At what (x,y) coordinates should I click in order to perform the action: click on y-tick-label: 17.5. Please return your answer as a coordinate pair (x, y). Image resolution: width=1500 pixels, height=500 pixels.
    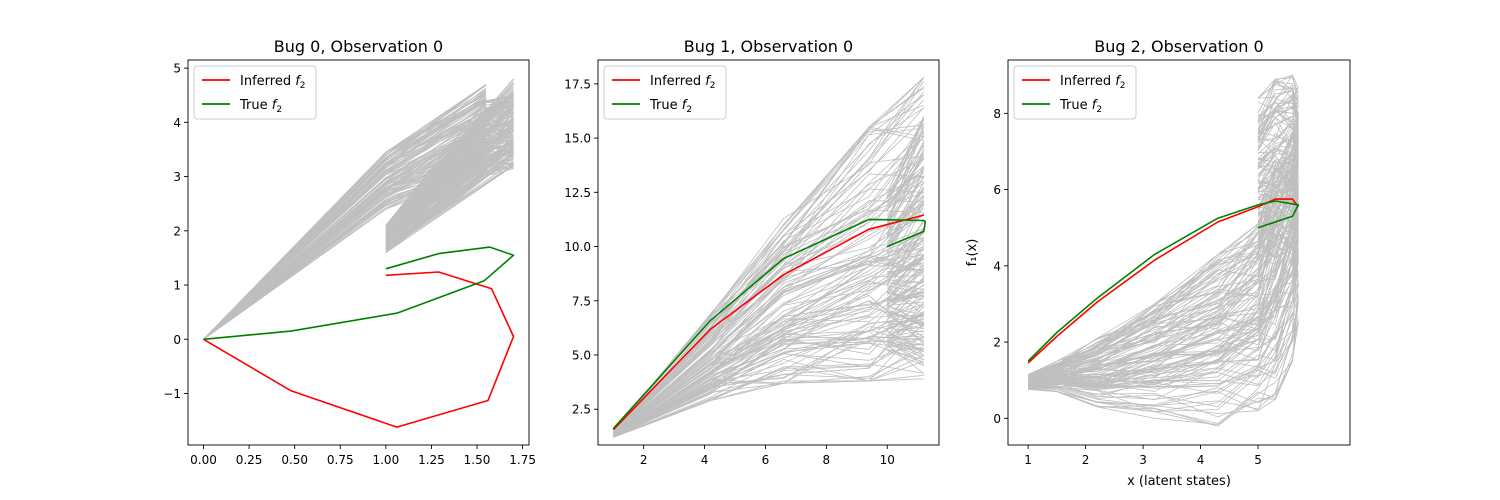
    Looking at the image, I should click on (577, 84).